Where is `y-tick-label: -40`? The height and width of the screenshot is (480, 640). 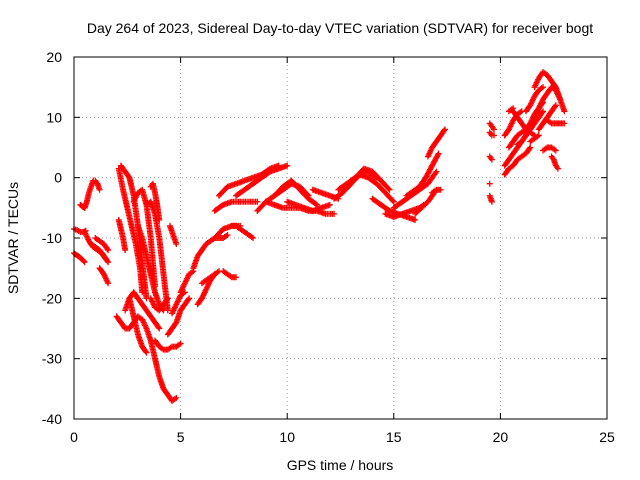
y-tick-label: -40 is located at coordinates (52, 419).